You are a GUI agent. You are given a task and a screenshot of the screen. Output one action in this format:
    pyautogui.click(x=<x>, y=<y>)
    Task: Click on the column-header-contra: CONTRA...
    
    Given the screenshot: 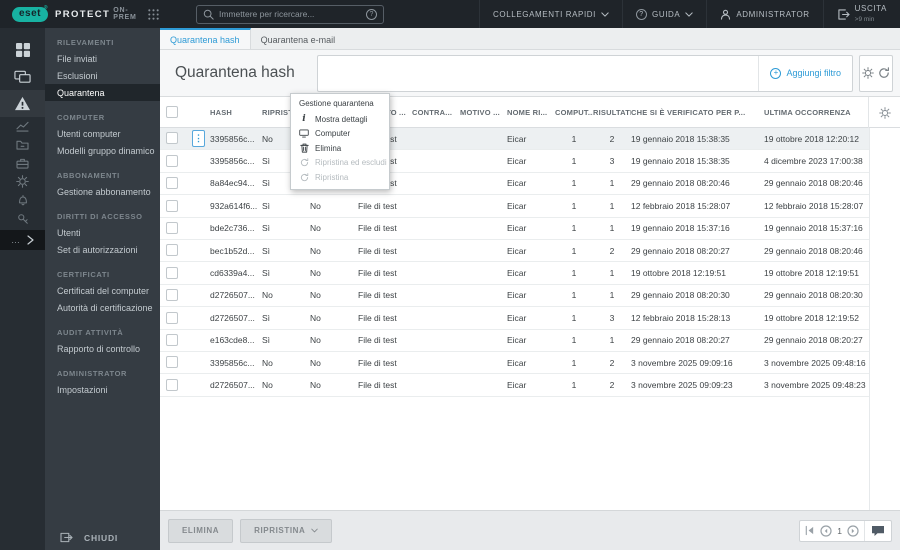 What is the action you would take?
    pyautogui.click(x=432, y=112)
    